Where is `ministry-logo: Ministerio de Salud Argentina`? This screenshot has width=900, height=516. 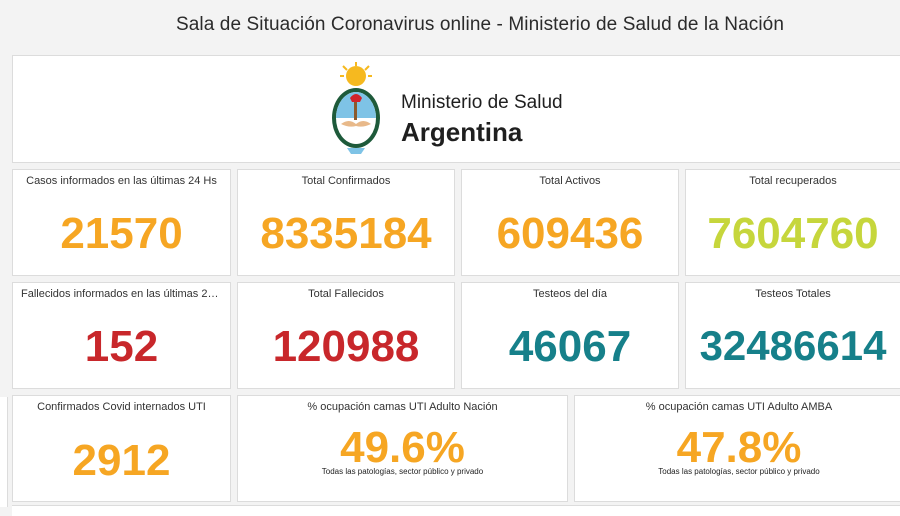
ministry-logo: Ministerio de Salud Argentina is located at coordinates (453, 110).